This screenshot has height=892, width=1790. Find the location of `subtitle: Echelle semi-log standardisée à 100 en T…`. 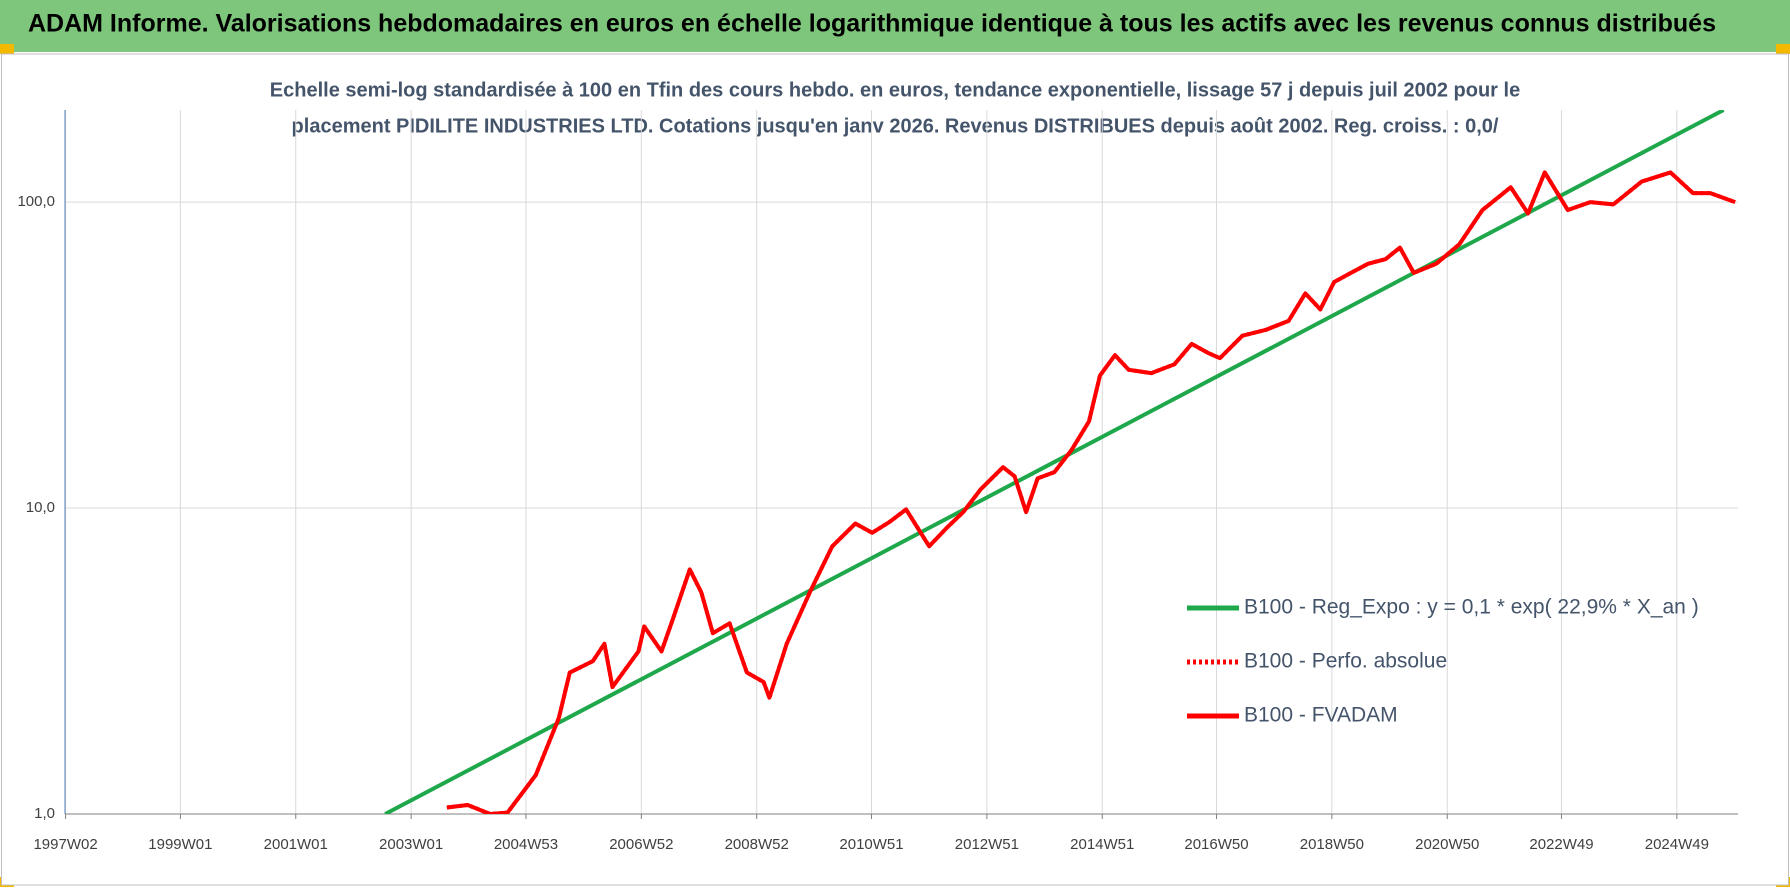

subtitle: Echelle semi-log standardisée à 100 en T… is located at coordinates (895, 90).